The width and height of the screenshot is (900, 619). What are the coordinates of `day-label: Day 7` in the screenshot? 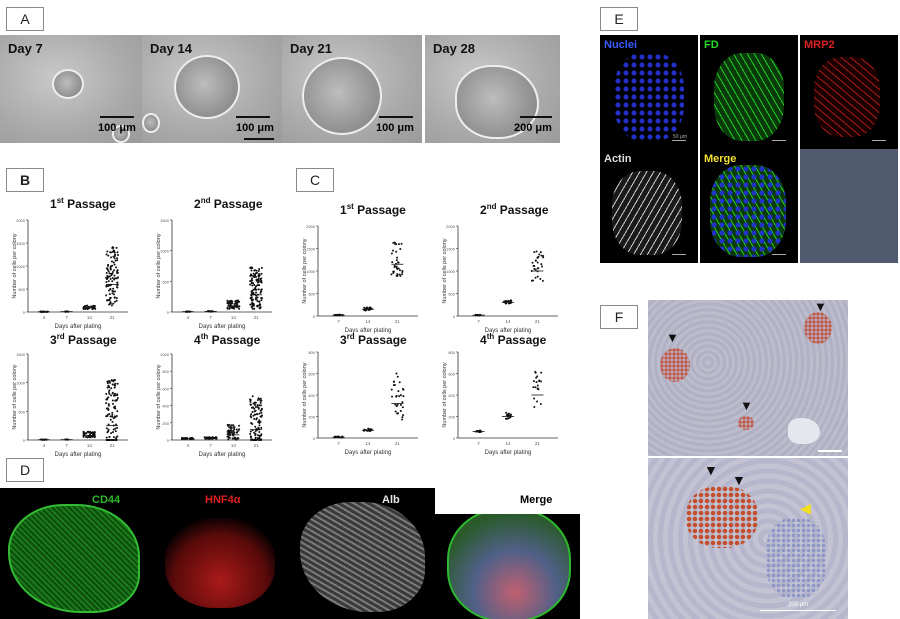 It's located at (25, 48).